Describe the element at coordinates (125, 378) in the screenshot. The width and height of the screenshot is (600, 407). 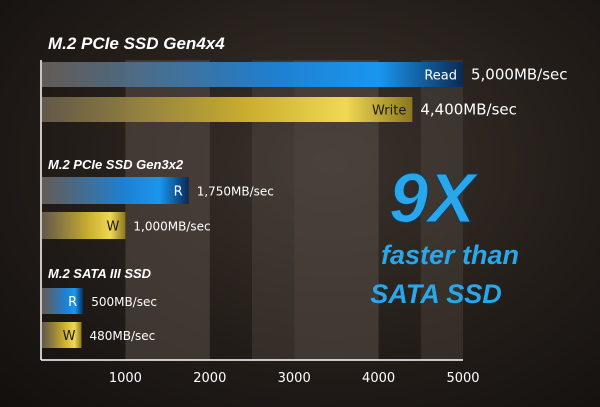
I see `x-tick-label: 1000` at that location.